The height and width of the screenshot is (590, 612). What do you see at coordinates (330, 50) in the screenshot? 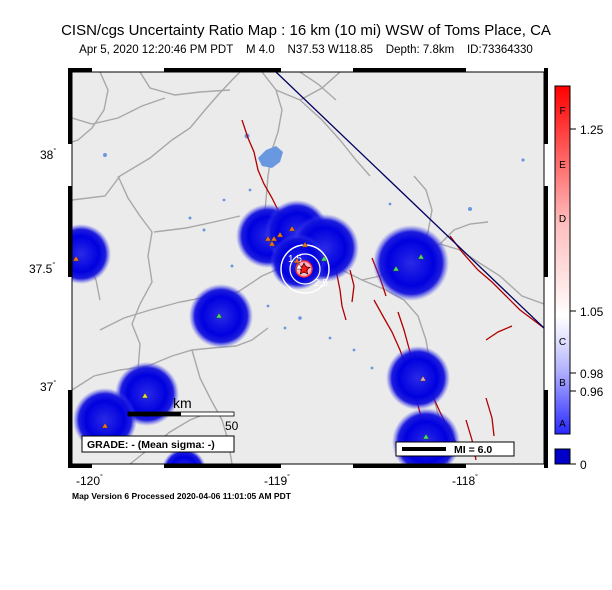
I see `event-location: N37.53 W118.85` at bounding box center [330, 50].